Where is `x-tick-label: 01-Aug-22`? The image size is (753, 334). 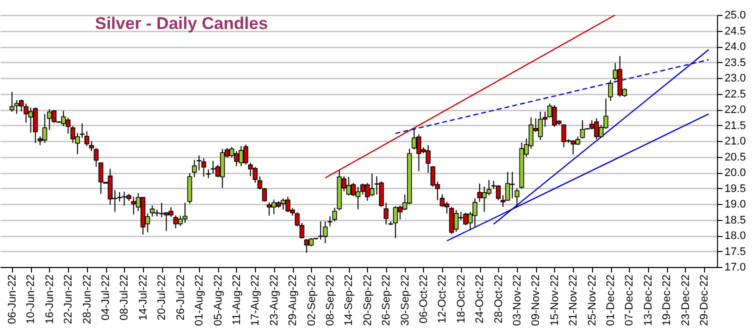 x-tick-label: 01-Aug-22 is located at coordinates (200, 300).